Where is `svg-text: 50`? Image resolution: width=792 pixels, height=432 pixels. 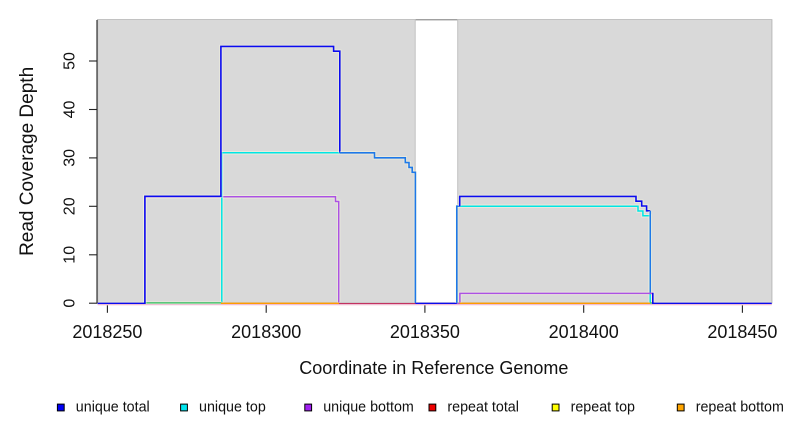
svg-text: 50 is located at coordinates (70, 61).